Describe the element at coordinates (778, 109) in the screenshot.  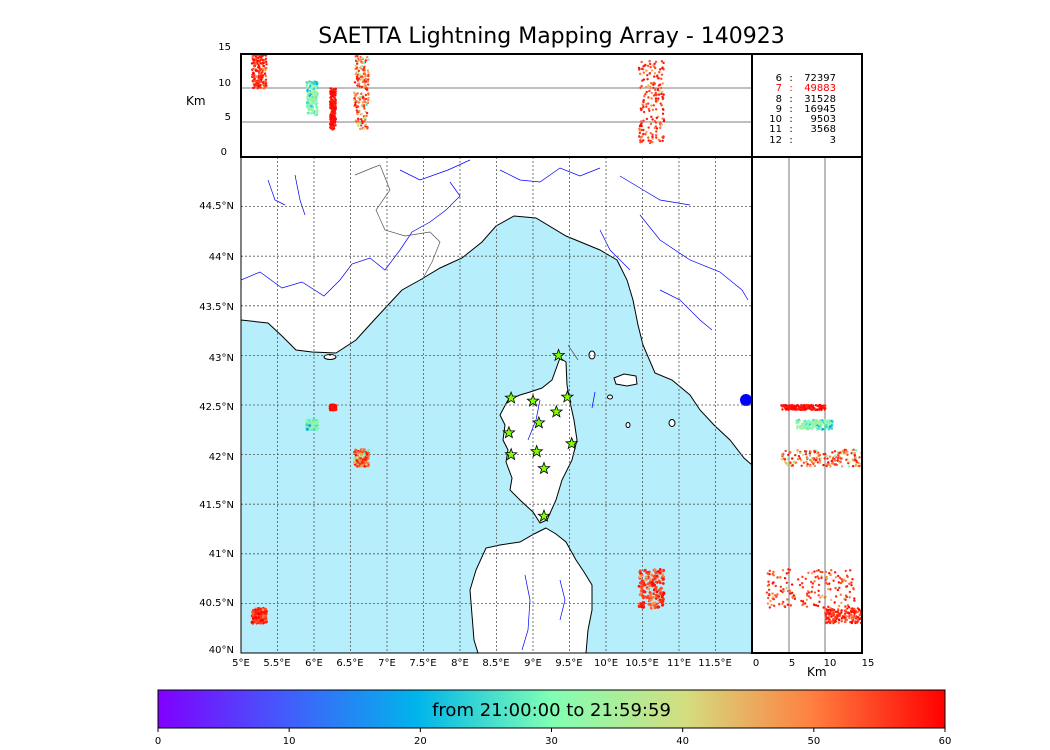
I see `station-level: 9` at that location.